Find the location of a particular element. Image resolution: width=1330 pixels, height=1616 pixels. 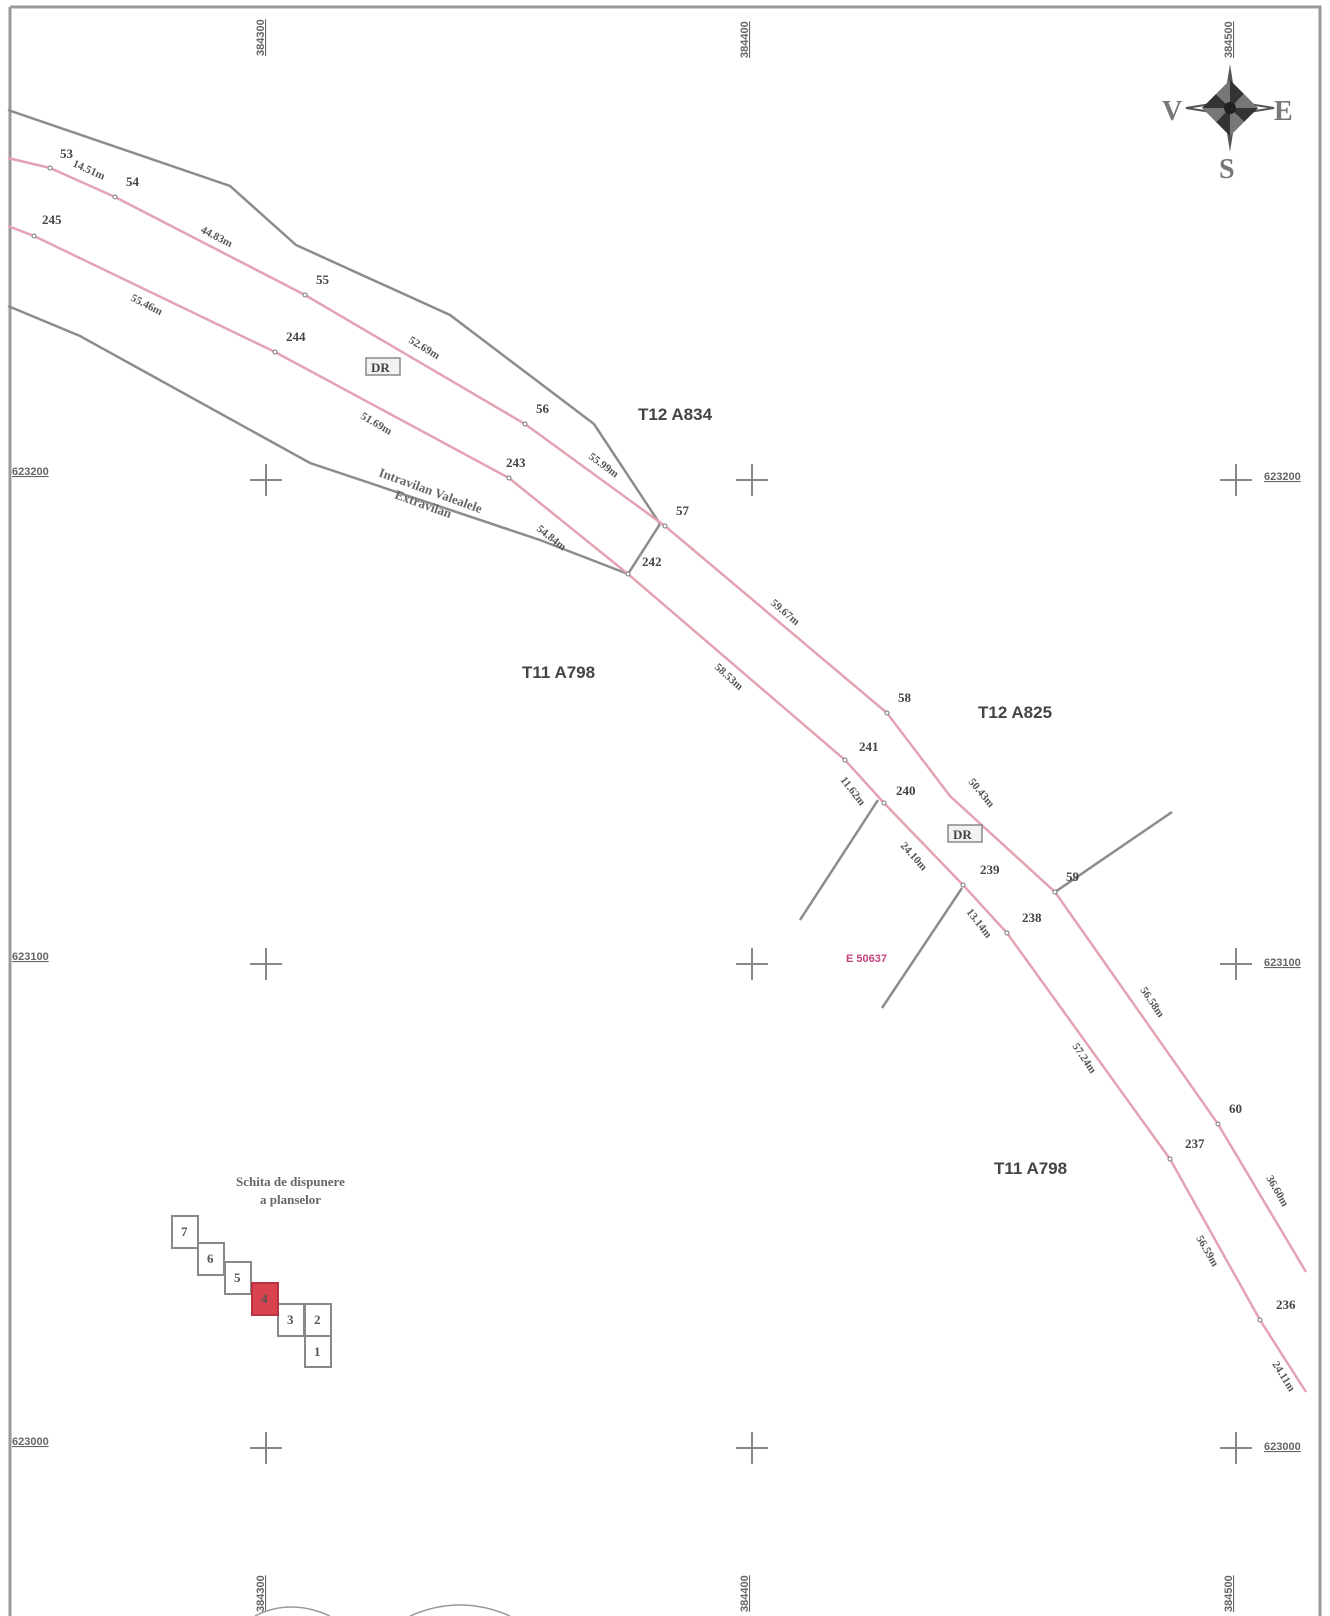

bottom-edge-shapes is located at coordinates (382, 1610).